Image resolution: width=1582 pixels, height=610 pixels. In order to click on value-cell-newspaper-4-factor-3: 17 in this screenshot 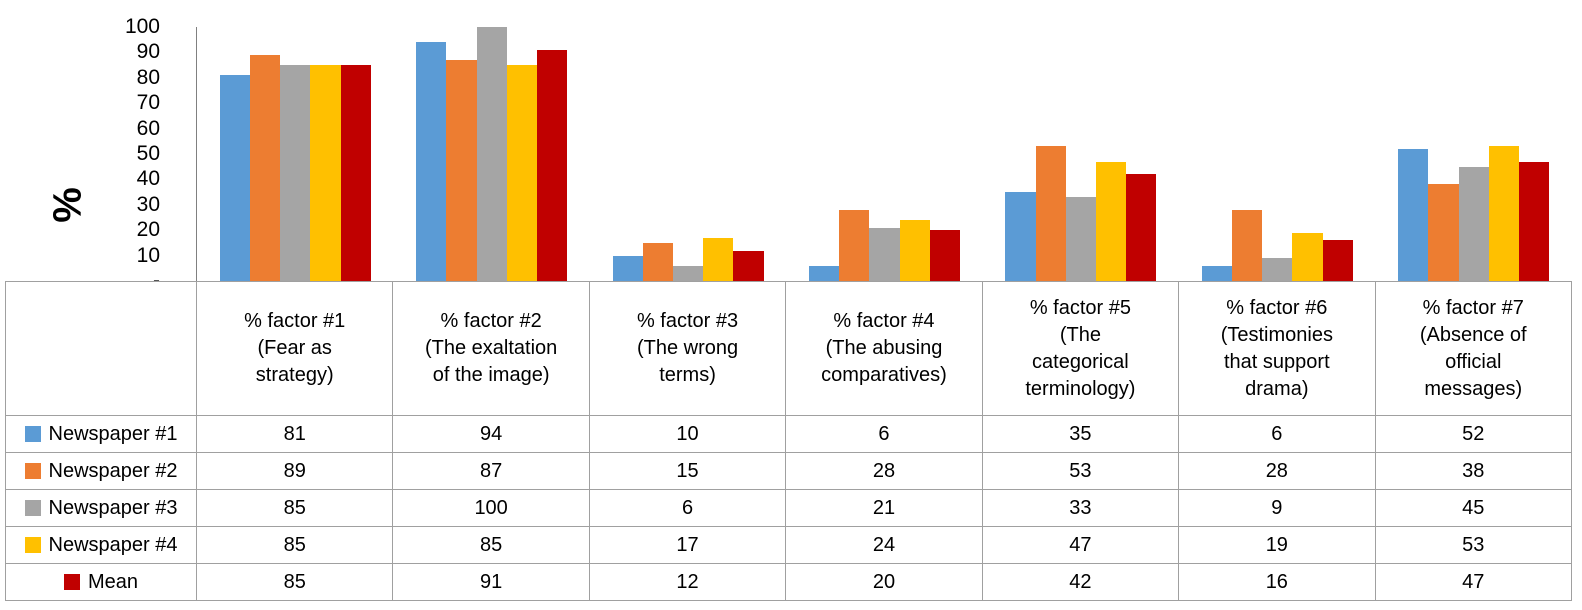, I will do `click(687, 545)`.